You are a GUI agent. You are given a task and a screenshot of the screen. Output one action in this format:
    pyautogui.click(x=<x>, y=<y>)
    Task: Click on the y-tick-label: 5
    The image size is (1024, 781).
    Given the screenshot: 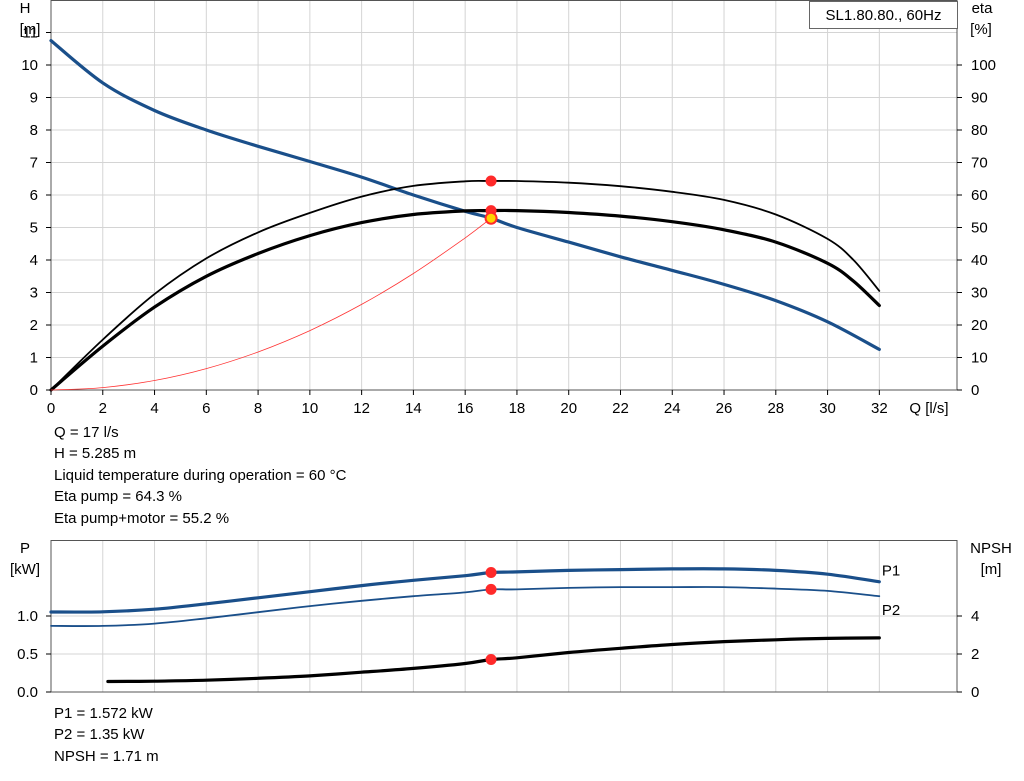 What is the action you would take?
    pyautogui.click(x=34, y=228)
    